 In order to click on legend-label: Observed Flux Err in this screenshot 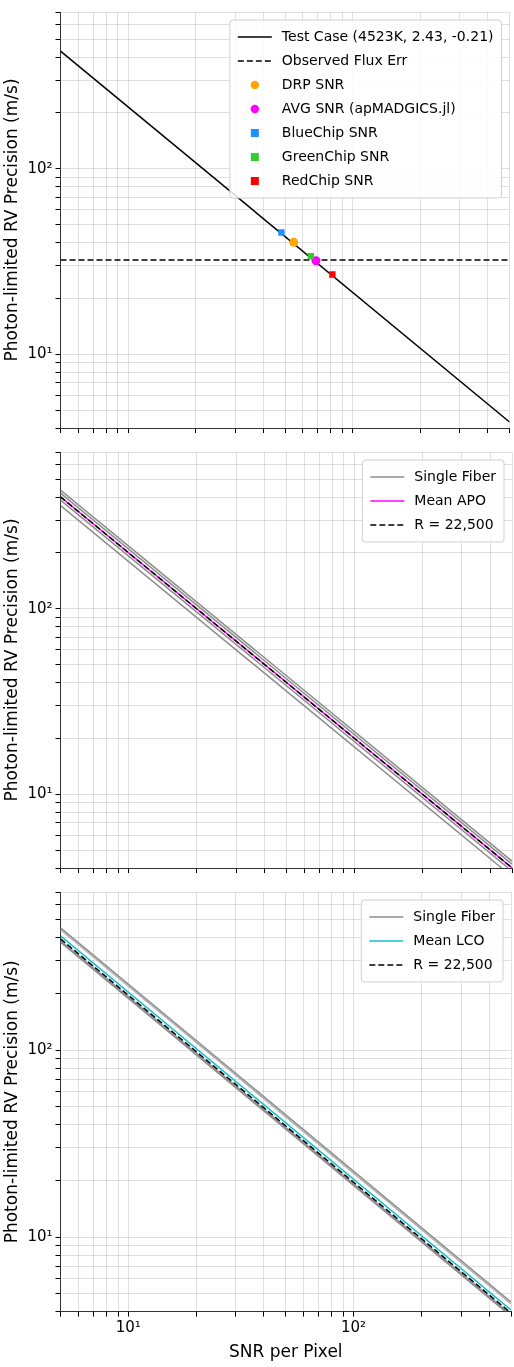, I will do `click(344, 59)`.